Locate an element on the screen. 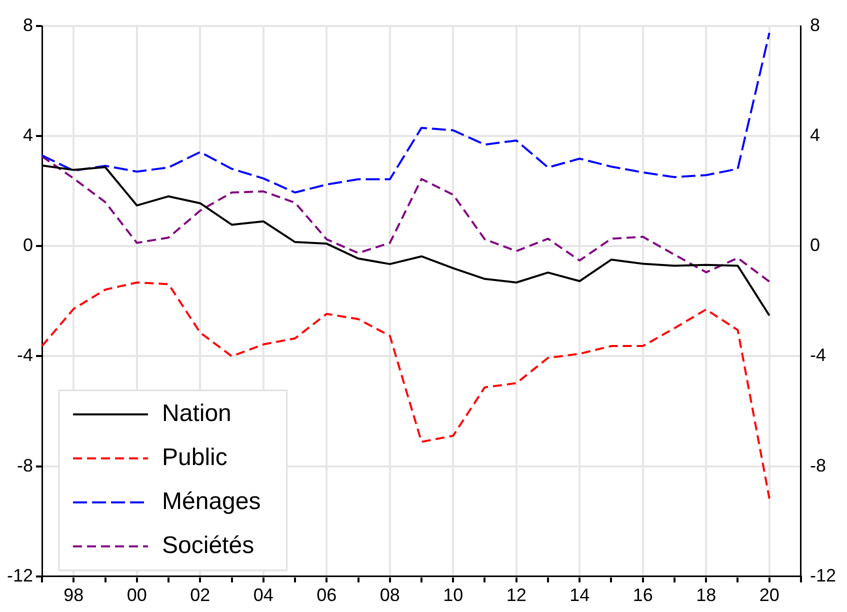 The height and width of the screenshot is (612, 847). x-tick-label: 00 is located at coordinates (136, 595).